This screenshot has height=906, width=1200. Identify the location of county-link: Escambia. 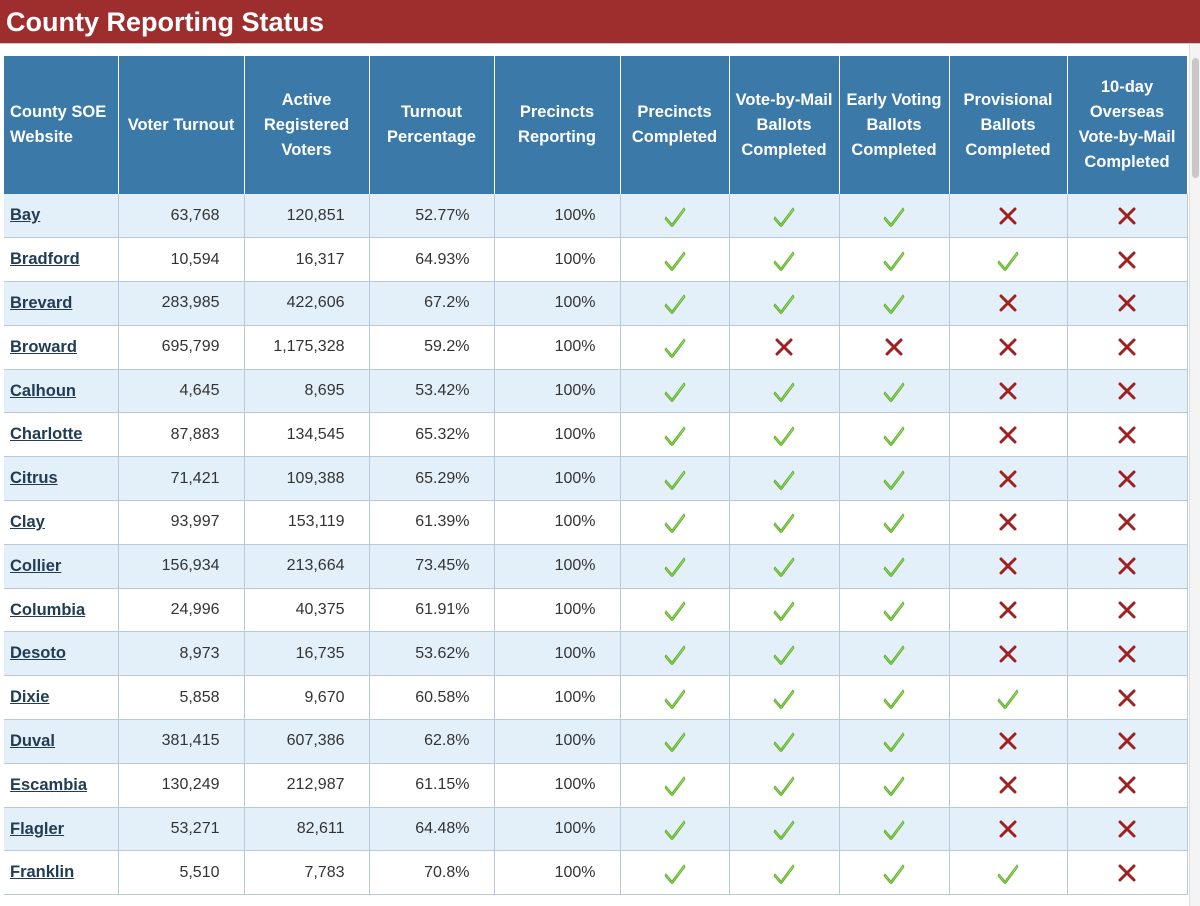
(49, 784).